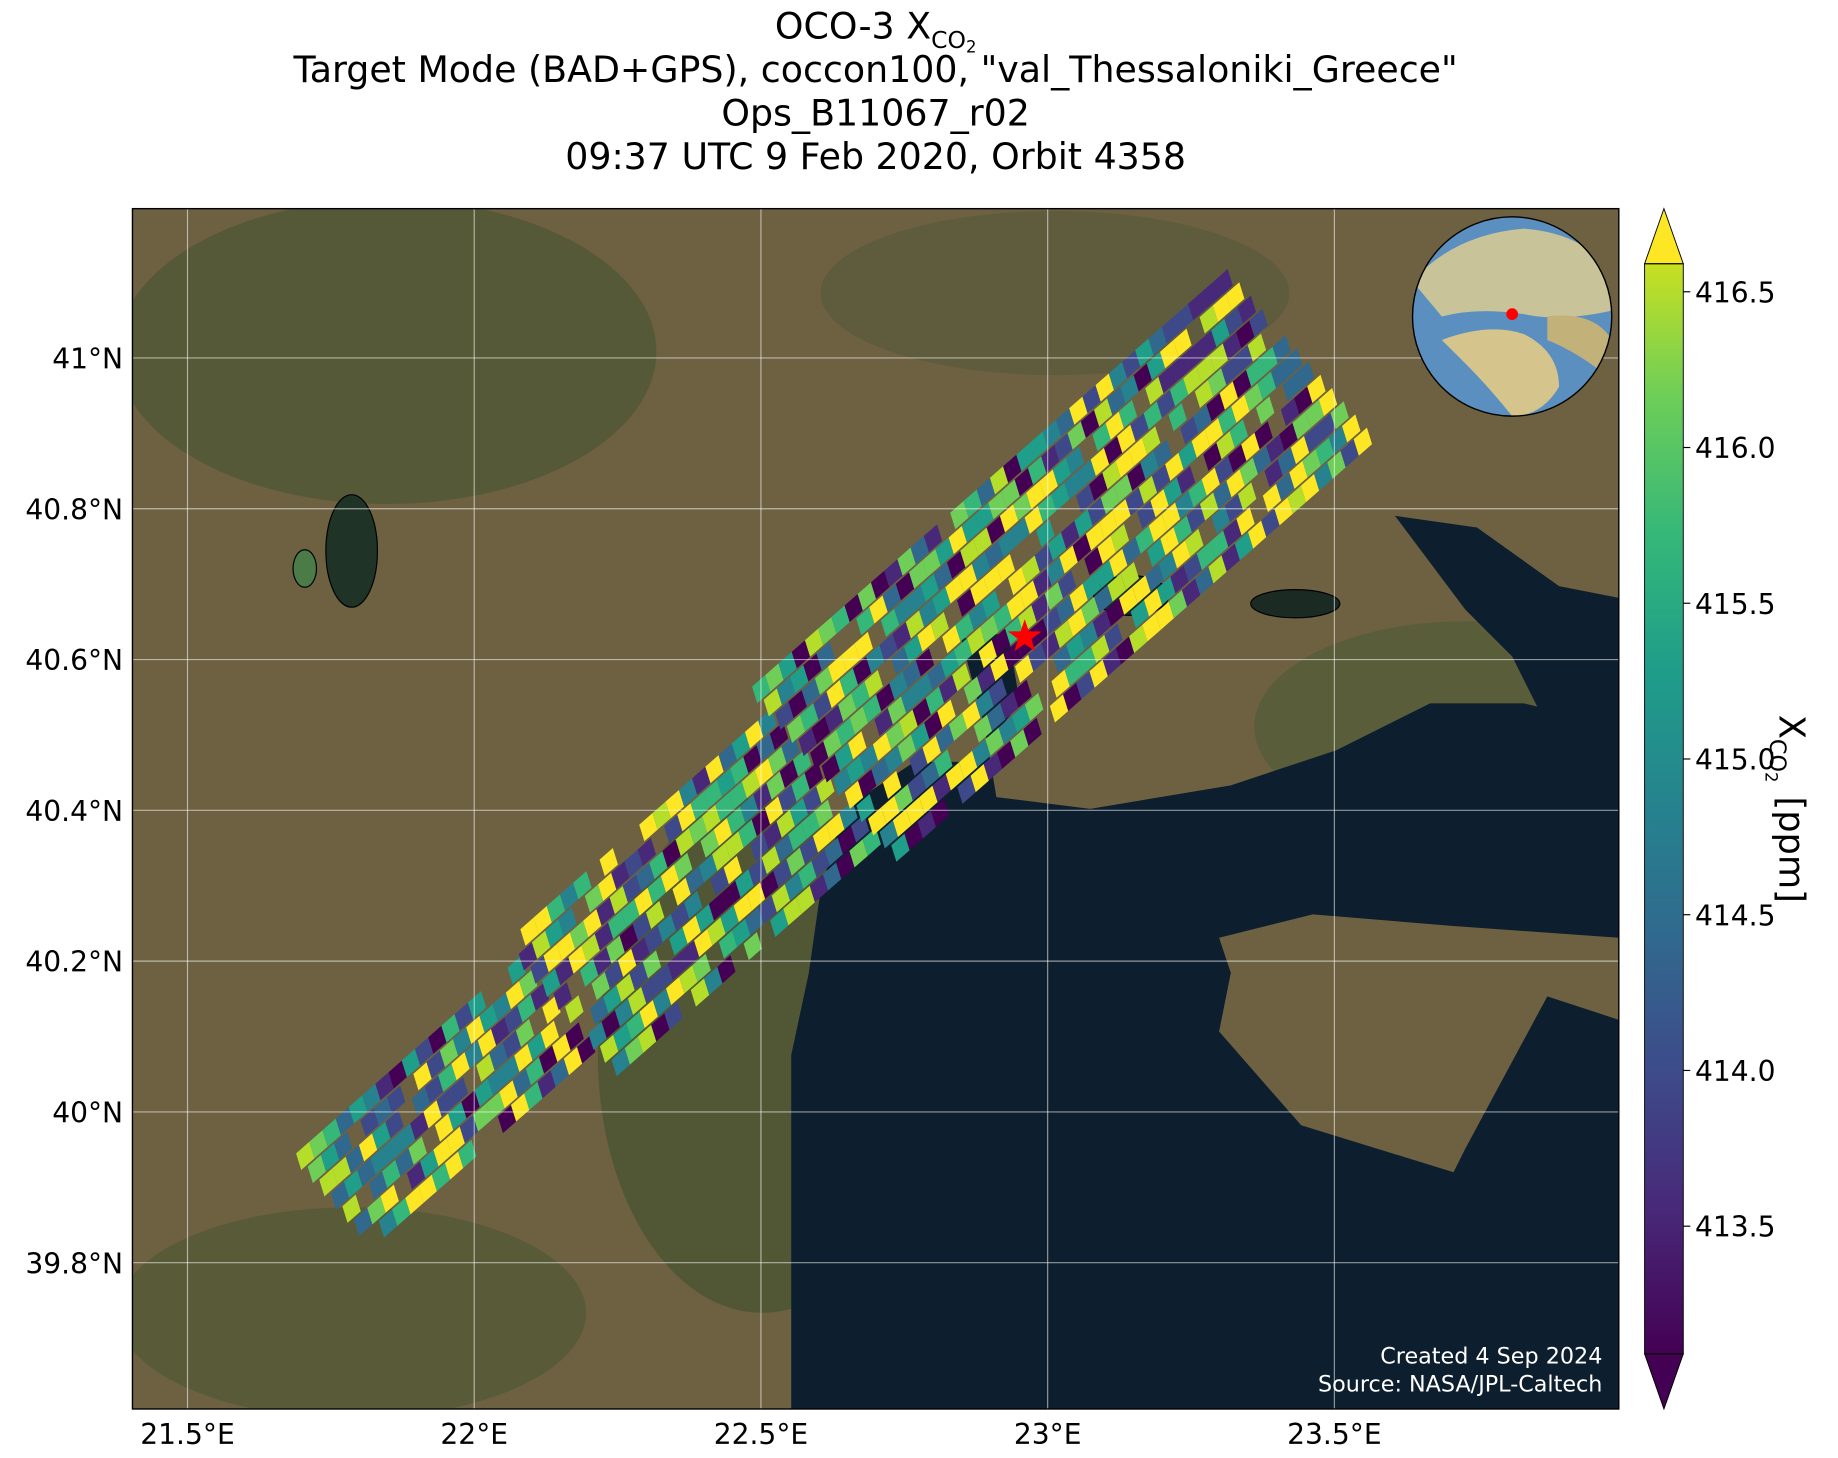 This screenshot has width=1838, height=1458. What do you see at coordinates (74, 962) in the screenshot?
I see `y-tick-label: 40.2°N` at bounding box center [74, 962].